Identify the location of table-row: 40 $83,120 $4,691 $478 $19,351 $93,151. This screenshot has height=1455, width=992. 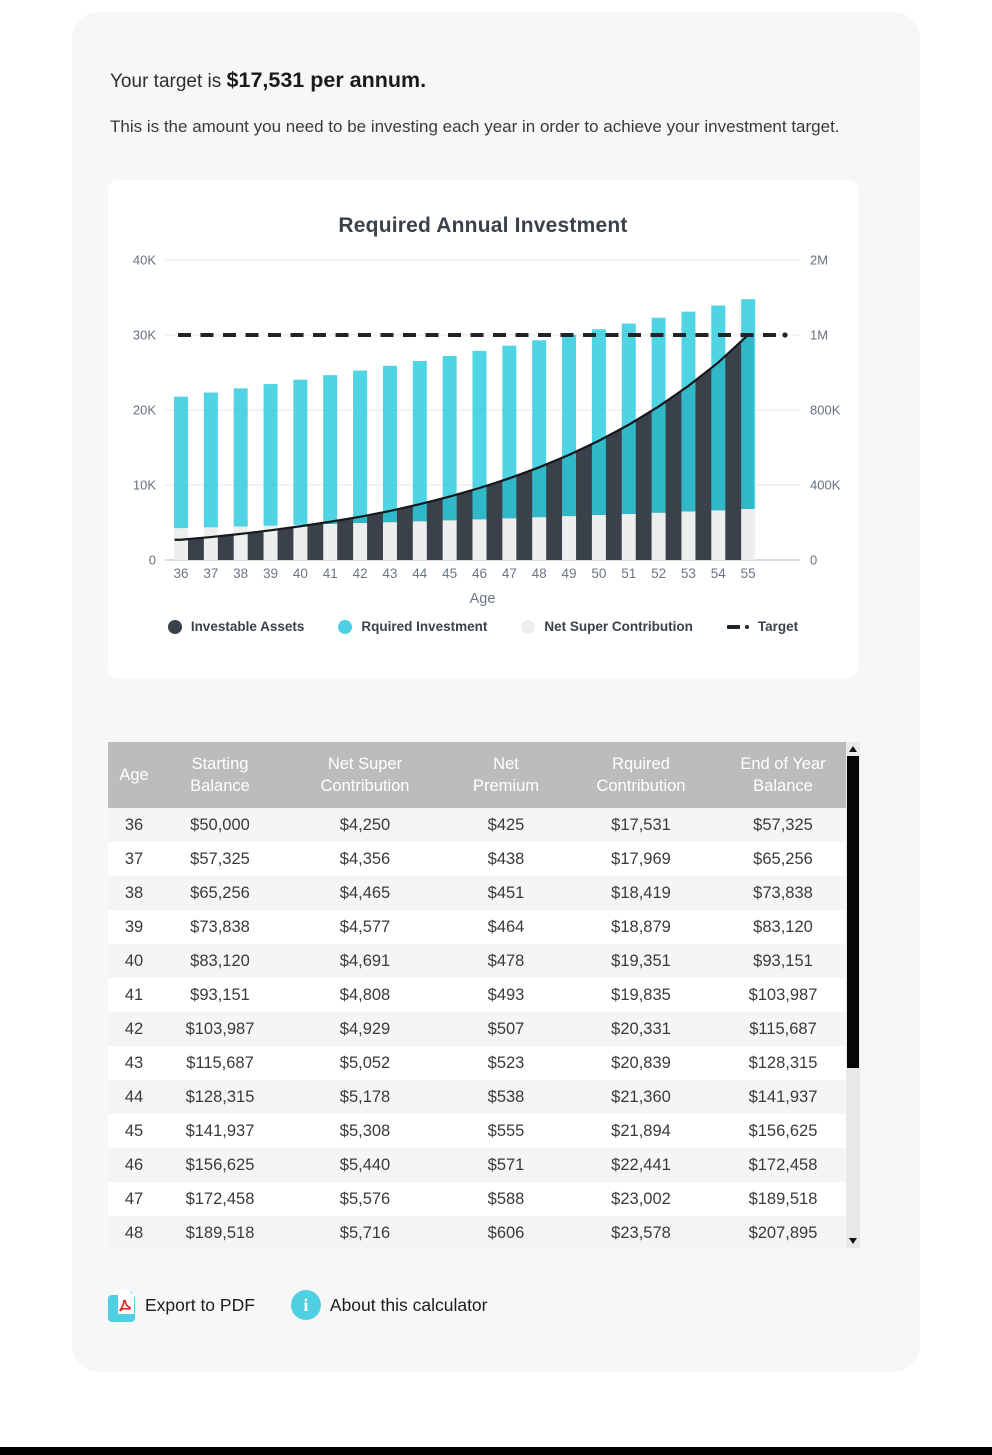
(477, 961).